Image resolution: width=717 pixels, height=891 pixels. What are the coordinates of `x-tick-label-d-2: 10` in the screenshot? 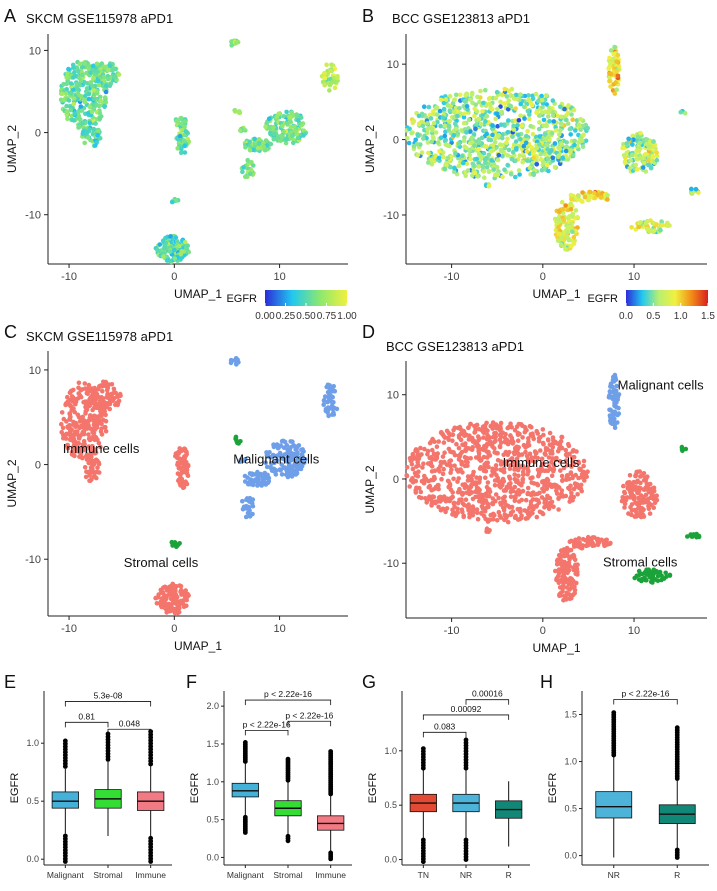 It's located at (634, 631).